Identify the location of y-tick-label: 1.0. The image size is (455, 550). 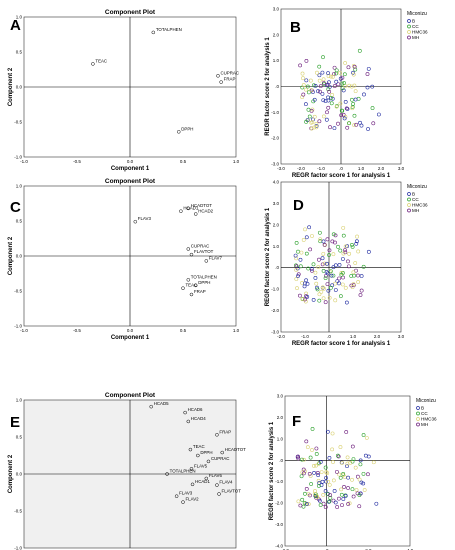
(276, 246).